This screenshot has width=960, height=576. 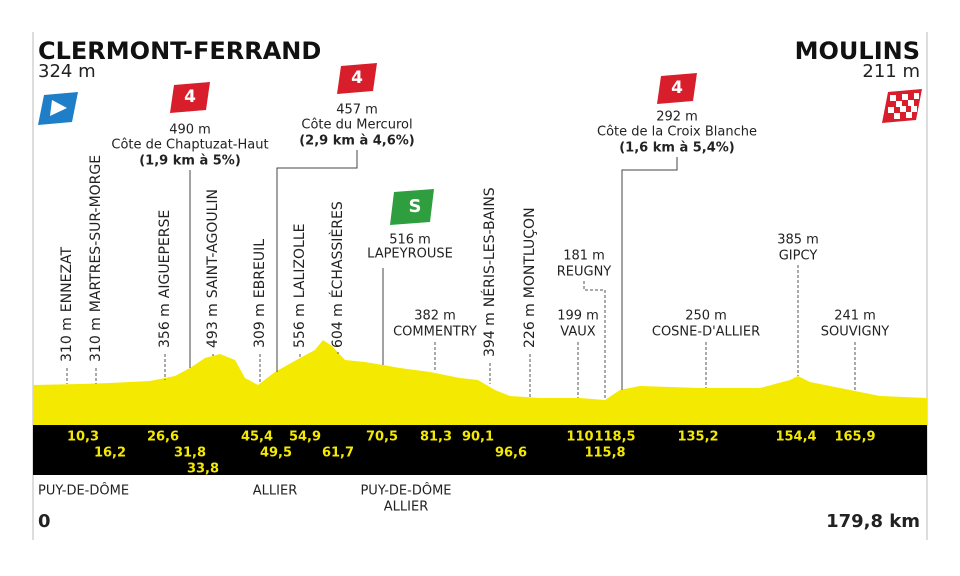 I want to click on sprint-icon, so click(x=412, y=207).